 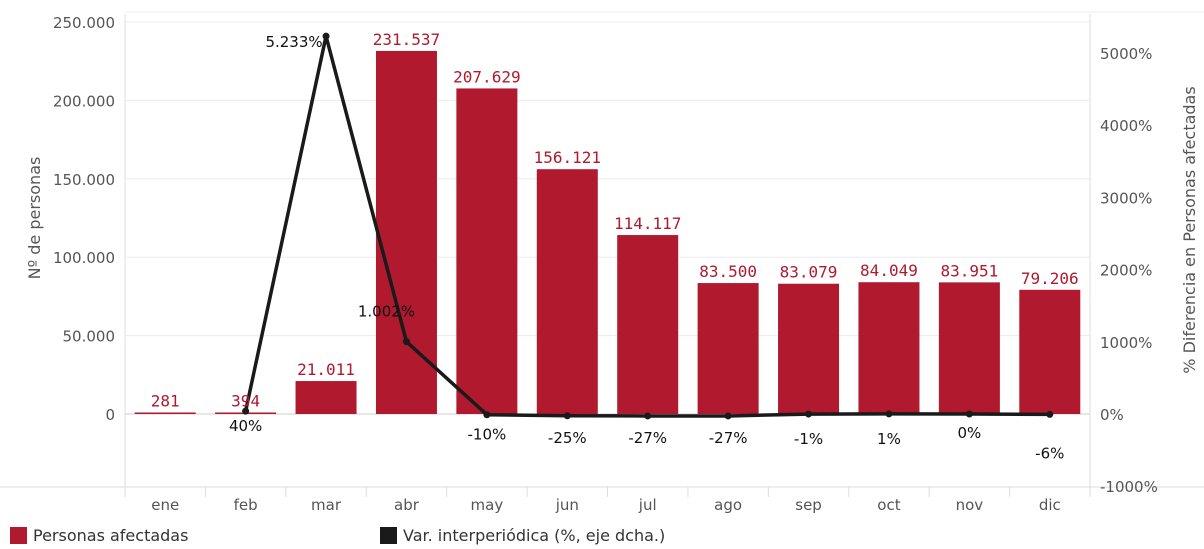 I want to click on x-axis: ene feb mar abr may jun jul ago sep oct nov dic, so click(x=606, y=505).